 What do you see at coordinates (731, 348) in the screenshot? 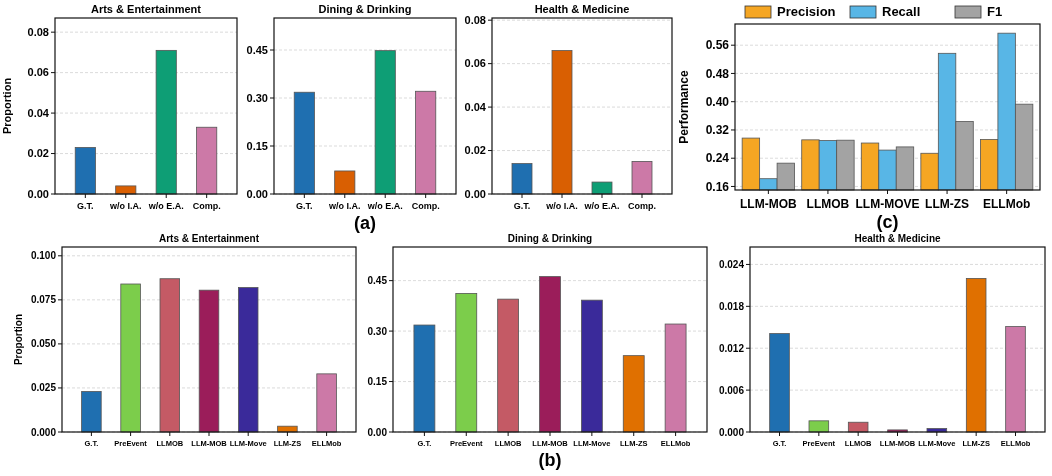
I see `y-tick-label: 0.012` at bounding box center [731, 348].